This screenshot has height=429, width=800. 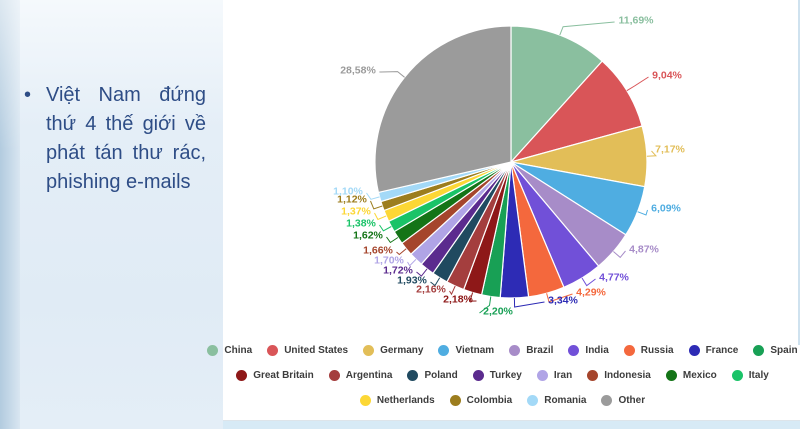 I want to click on legend-color-dot-netherlands, so click(x=365, y=400).